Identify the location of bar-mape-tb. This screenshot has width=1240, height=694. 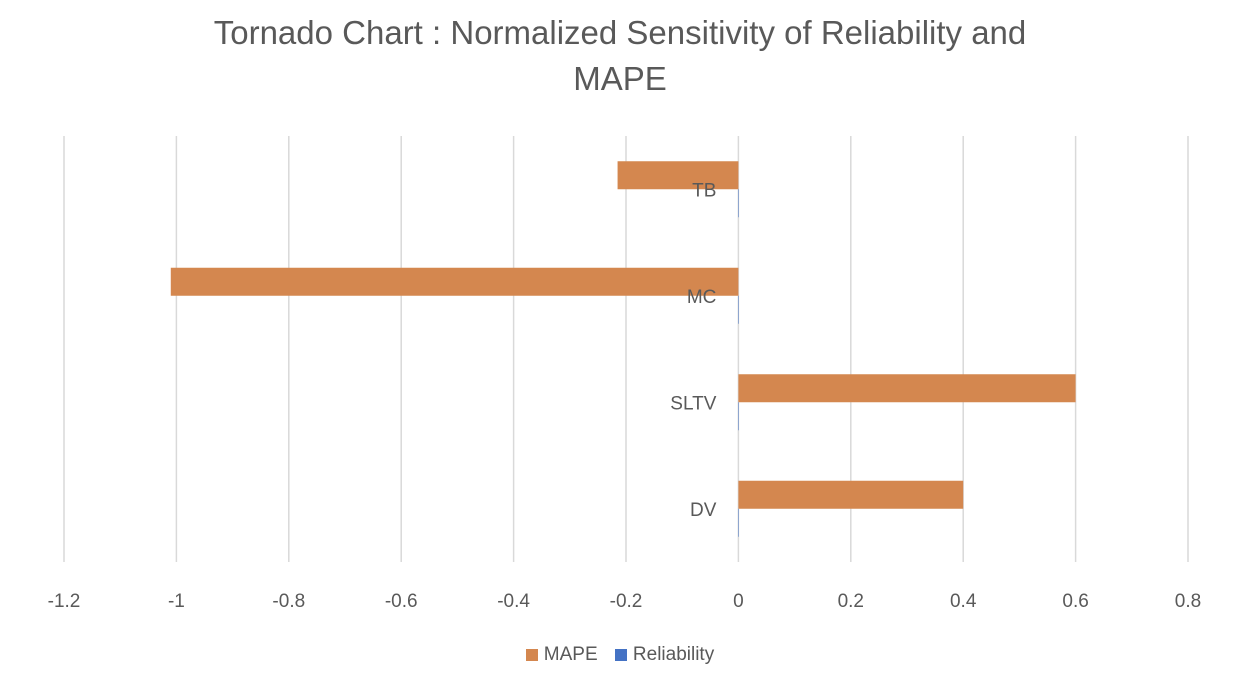
(678, 175).